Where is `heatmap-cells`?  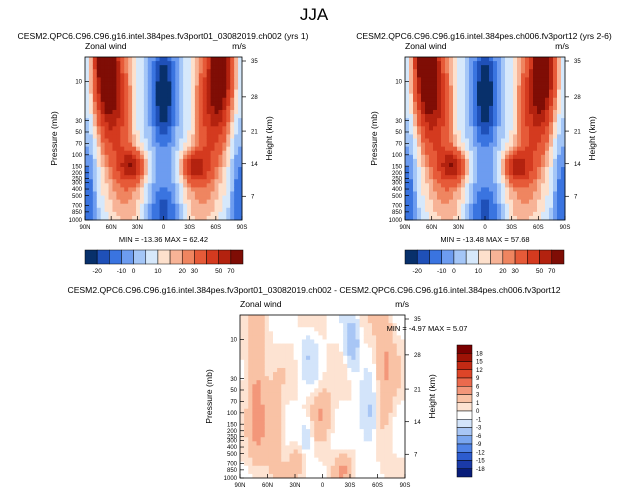 heatmap-cells is located at coordinates (322, 396).